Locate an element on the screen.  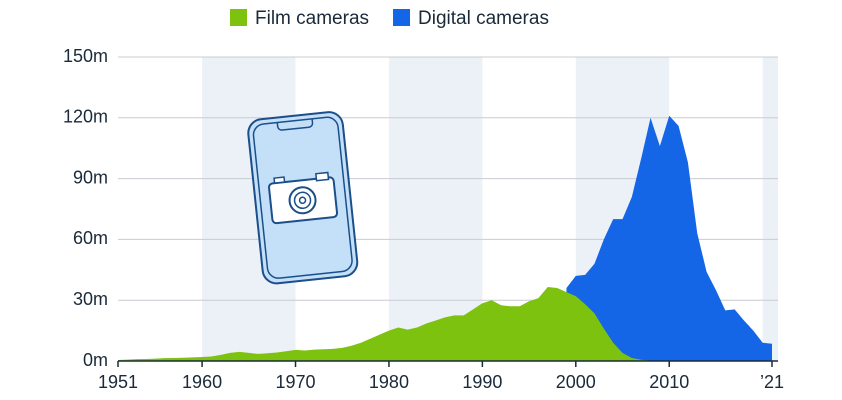
legend-label: Film cameras is located at coordinates (312, 18).